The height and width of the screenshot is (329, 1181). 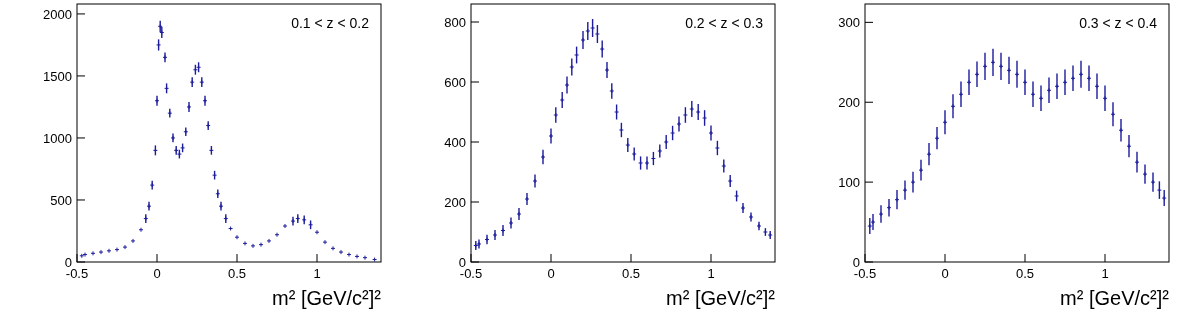 What do you see at coordinates (849, 183) in the screenshot?
I see `y-tick-label: 100` at bounding box center [849, 183].